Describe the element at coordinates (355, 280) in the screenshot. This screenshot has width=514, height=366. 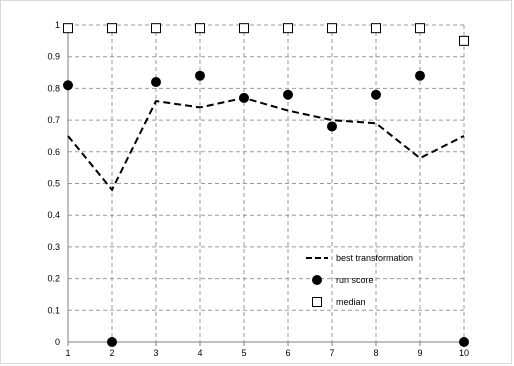
I see `legend-label: run score` at that location.